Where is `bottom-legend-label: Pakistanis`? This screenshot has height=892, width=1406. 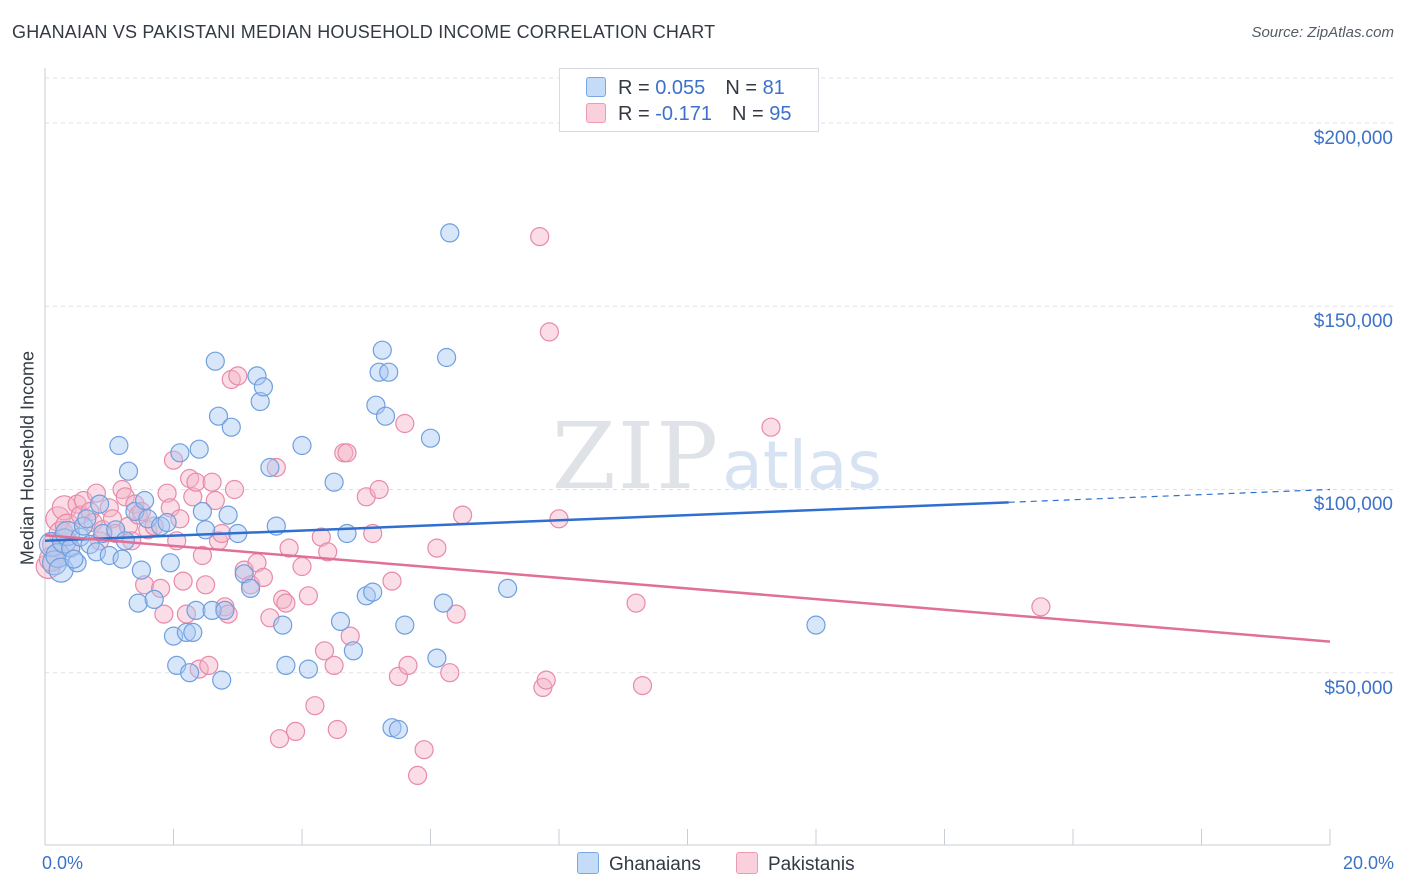 bottom-legend-label: Pakistanis is located at coordinates (811, 864).